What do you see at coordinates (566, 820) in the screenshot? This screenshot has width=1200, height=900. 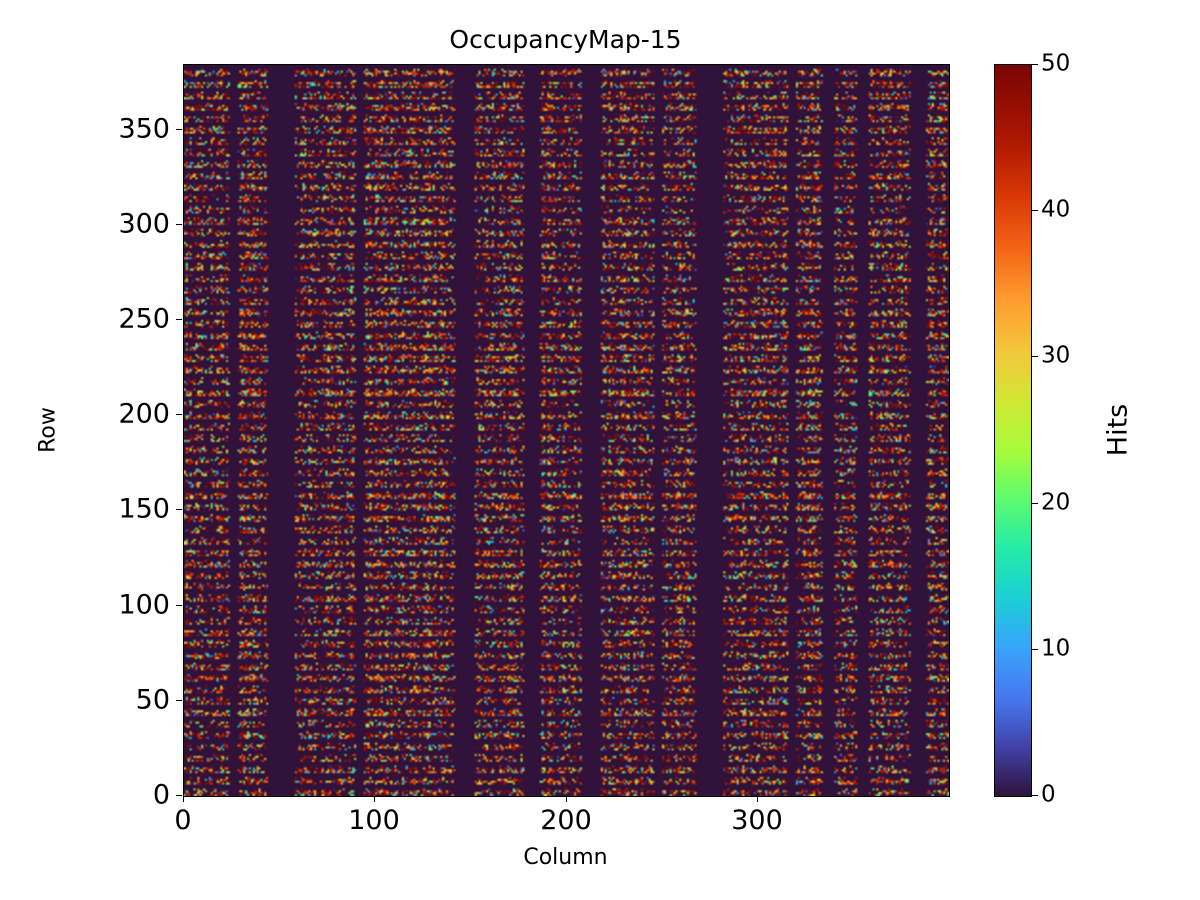 I see `x-tick-label: 200` at bounding box center [566, 820].